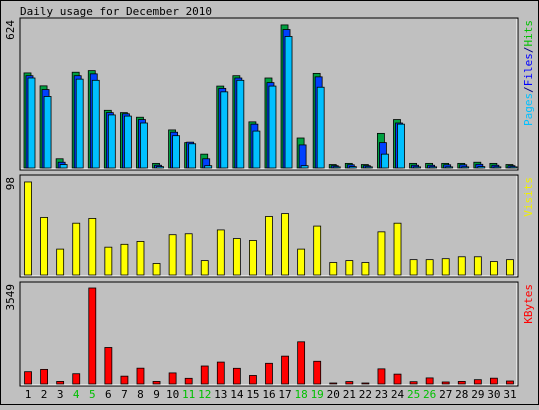 The height and width of the screenshot is (410, 539). What do you see at coordinates (92, 394) in the screenshot?
I see `x-tick-label: 5` at bounding box center [92, 394].